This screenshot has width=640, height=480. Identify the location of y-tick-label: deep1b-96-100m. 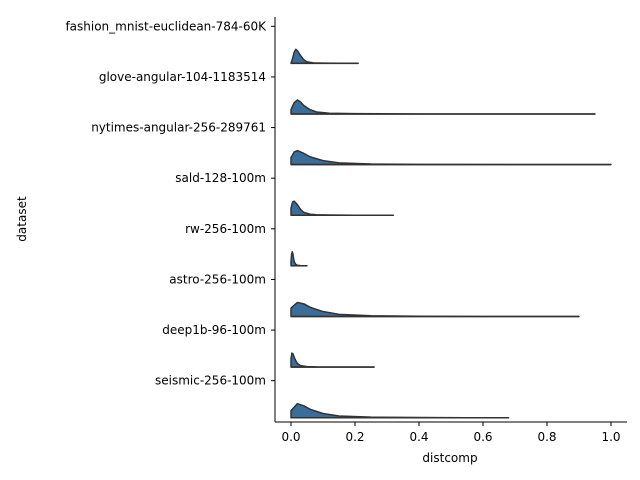
(214, 330).